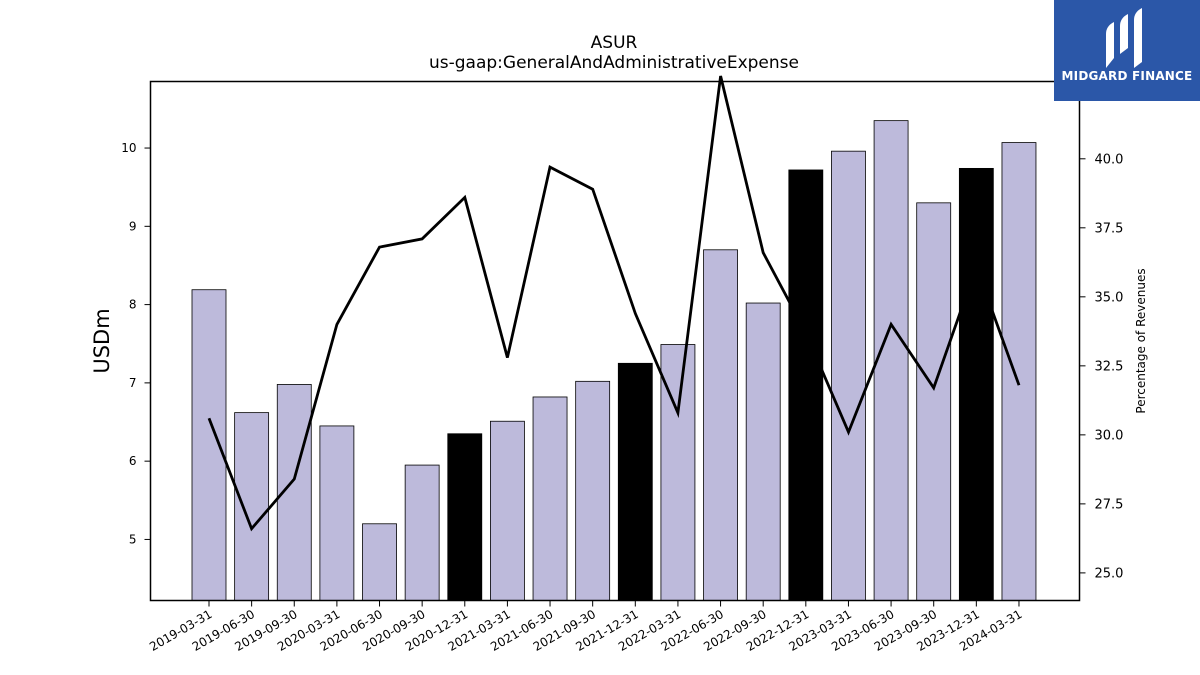 This screenshot has height=675, width=1200. Describe the element at coordinates (102, 340) in the screenshot. I see `y-axis-label-left: USDm` at that location.